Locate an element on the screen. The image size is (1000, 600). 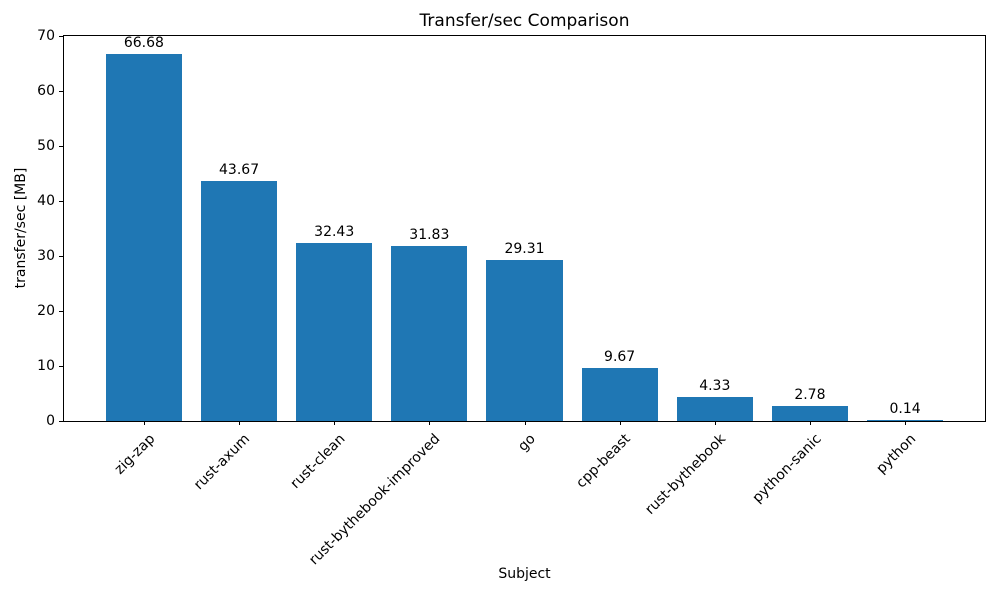
x-axis-label: Subject is located at coordinates (524, 574).